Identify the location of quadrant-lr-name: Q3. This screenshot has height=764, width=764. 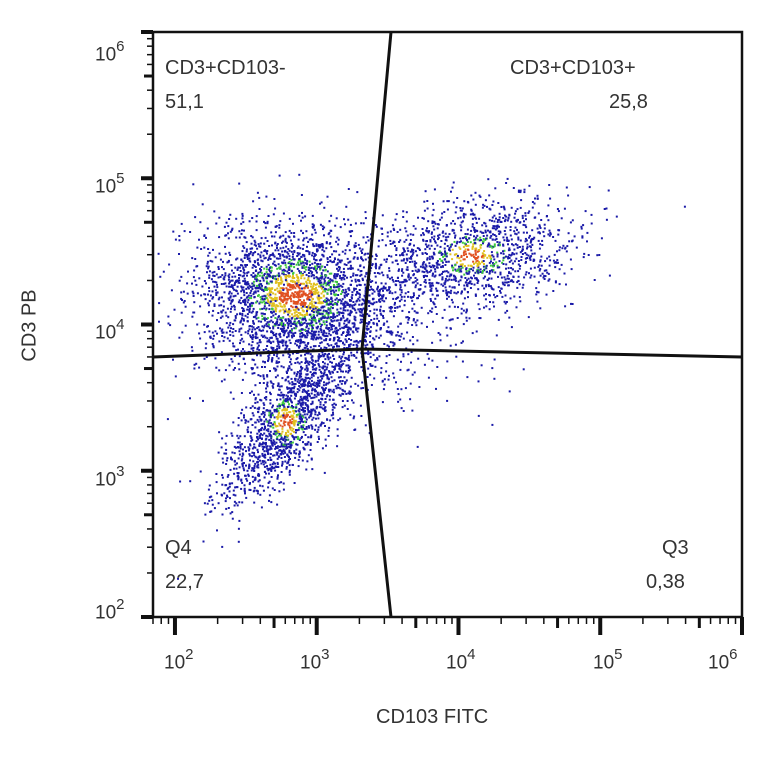
(675, 548).